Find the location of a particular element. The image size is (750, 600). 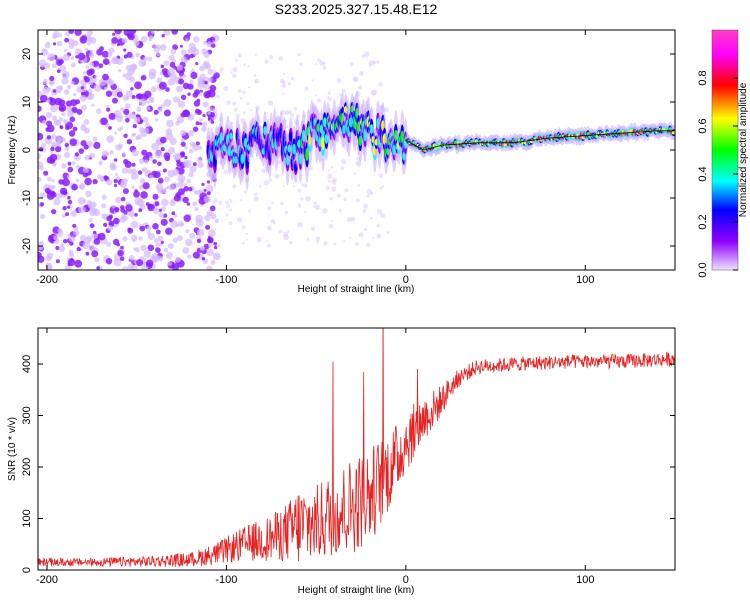

colorbar-tick-label: 0.0 is located at coordinates (703, 269).